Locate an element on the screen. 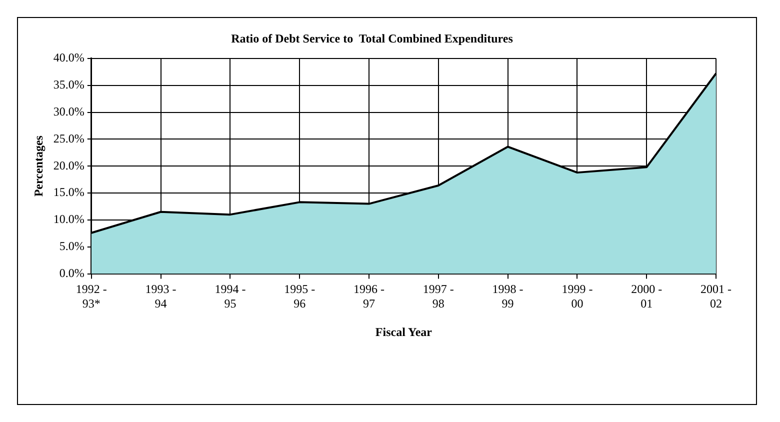  y-tick-label: 30.0% is located at coordinates (68, 111).